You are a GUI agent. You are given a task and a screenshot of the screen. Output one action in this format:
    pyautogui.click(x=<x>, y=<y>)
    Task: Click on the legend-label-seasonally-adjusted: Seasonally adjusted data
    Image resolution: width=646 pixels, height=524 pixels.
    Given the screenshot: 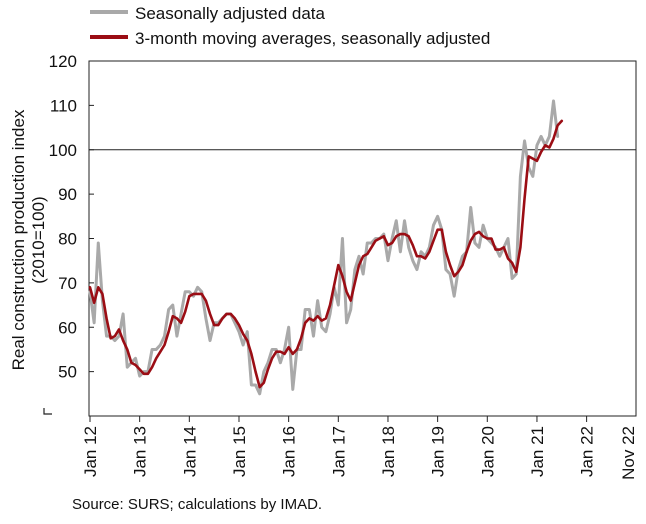 What is the action you would take?
    pyautogui.click(x=230, y=13)
    